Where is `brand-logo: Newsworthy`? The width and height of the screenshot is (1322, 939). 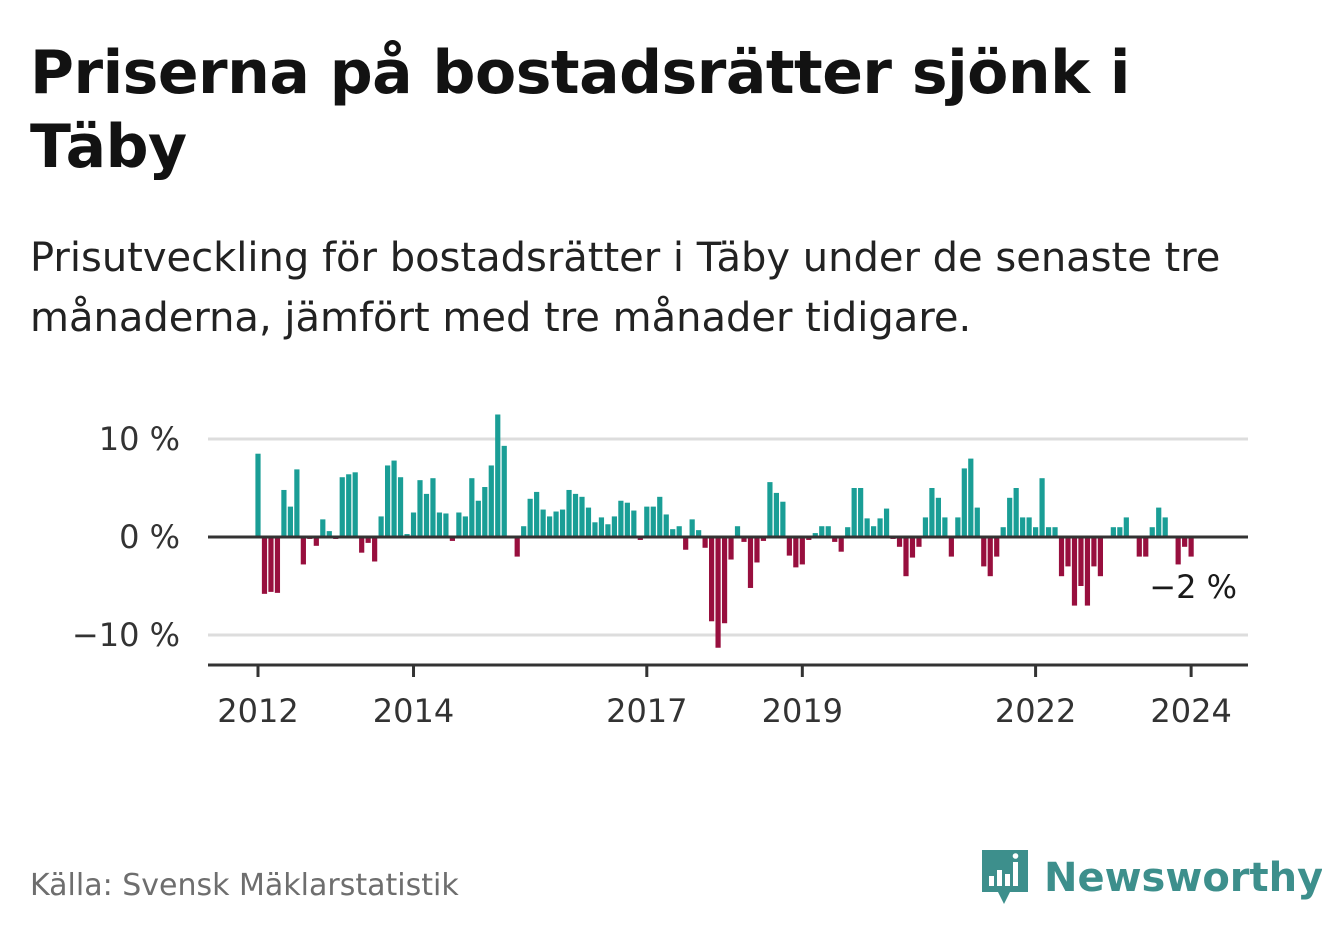 brand-logo: Newsworthy is located at coordinates (1151, 878).